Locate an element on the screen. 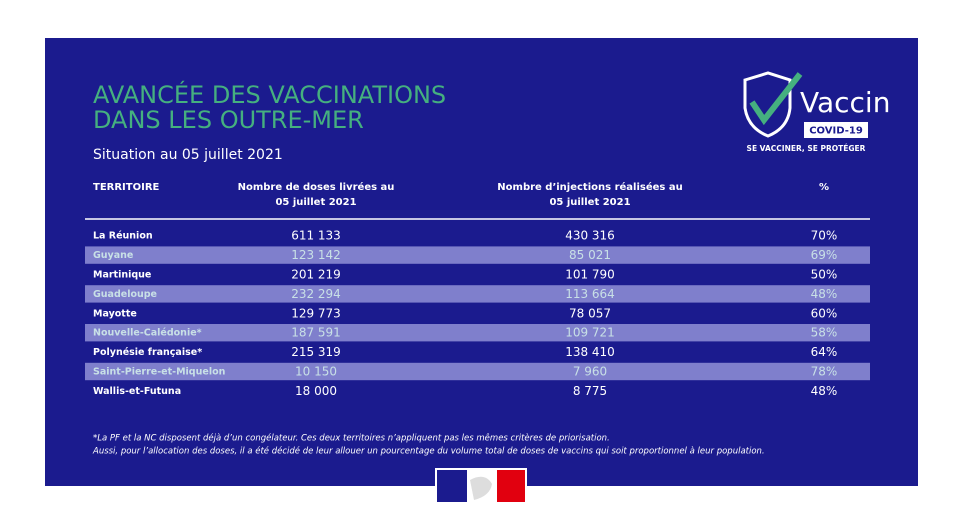  cell: 78% is located at coordinates (824, 372).